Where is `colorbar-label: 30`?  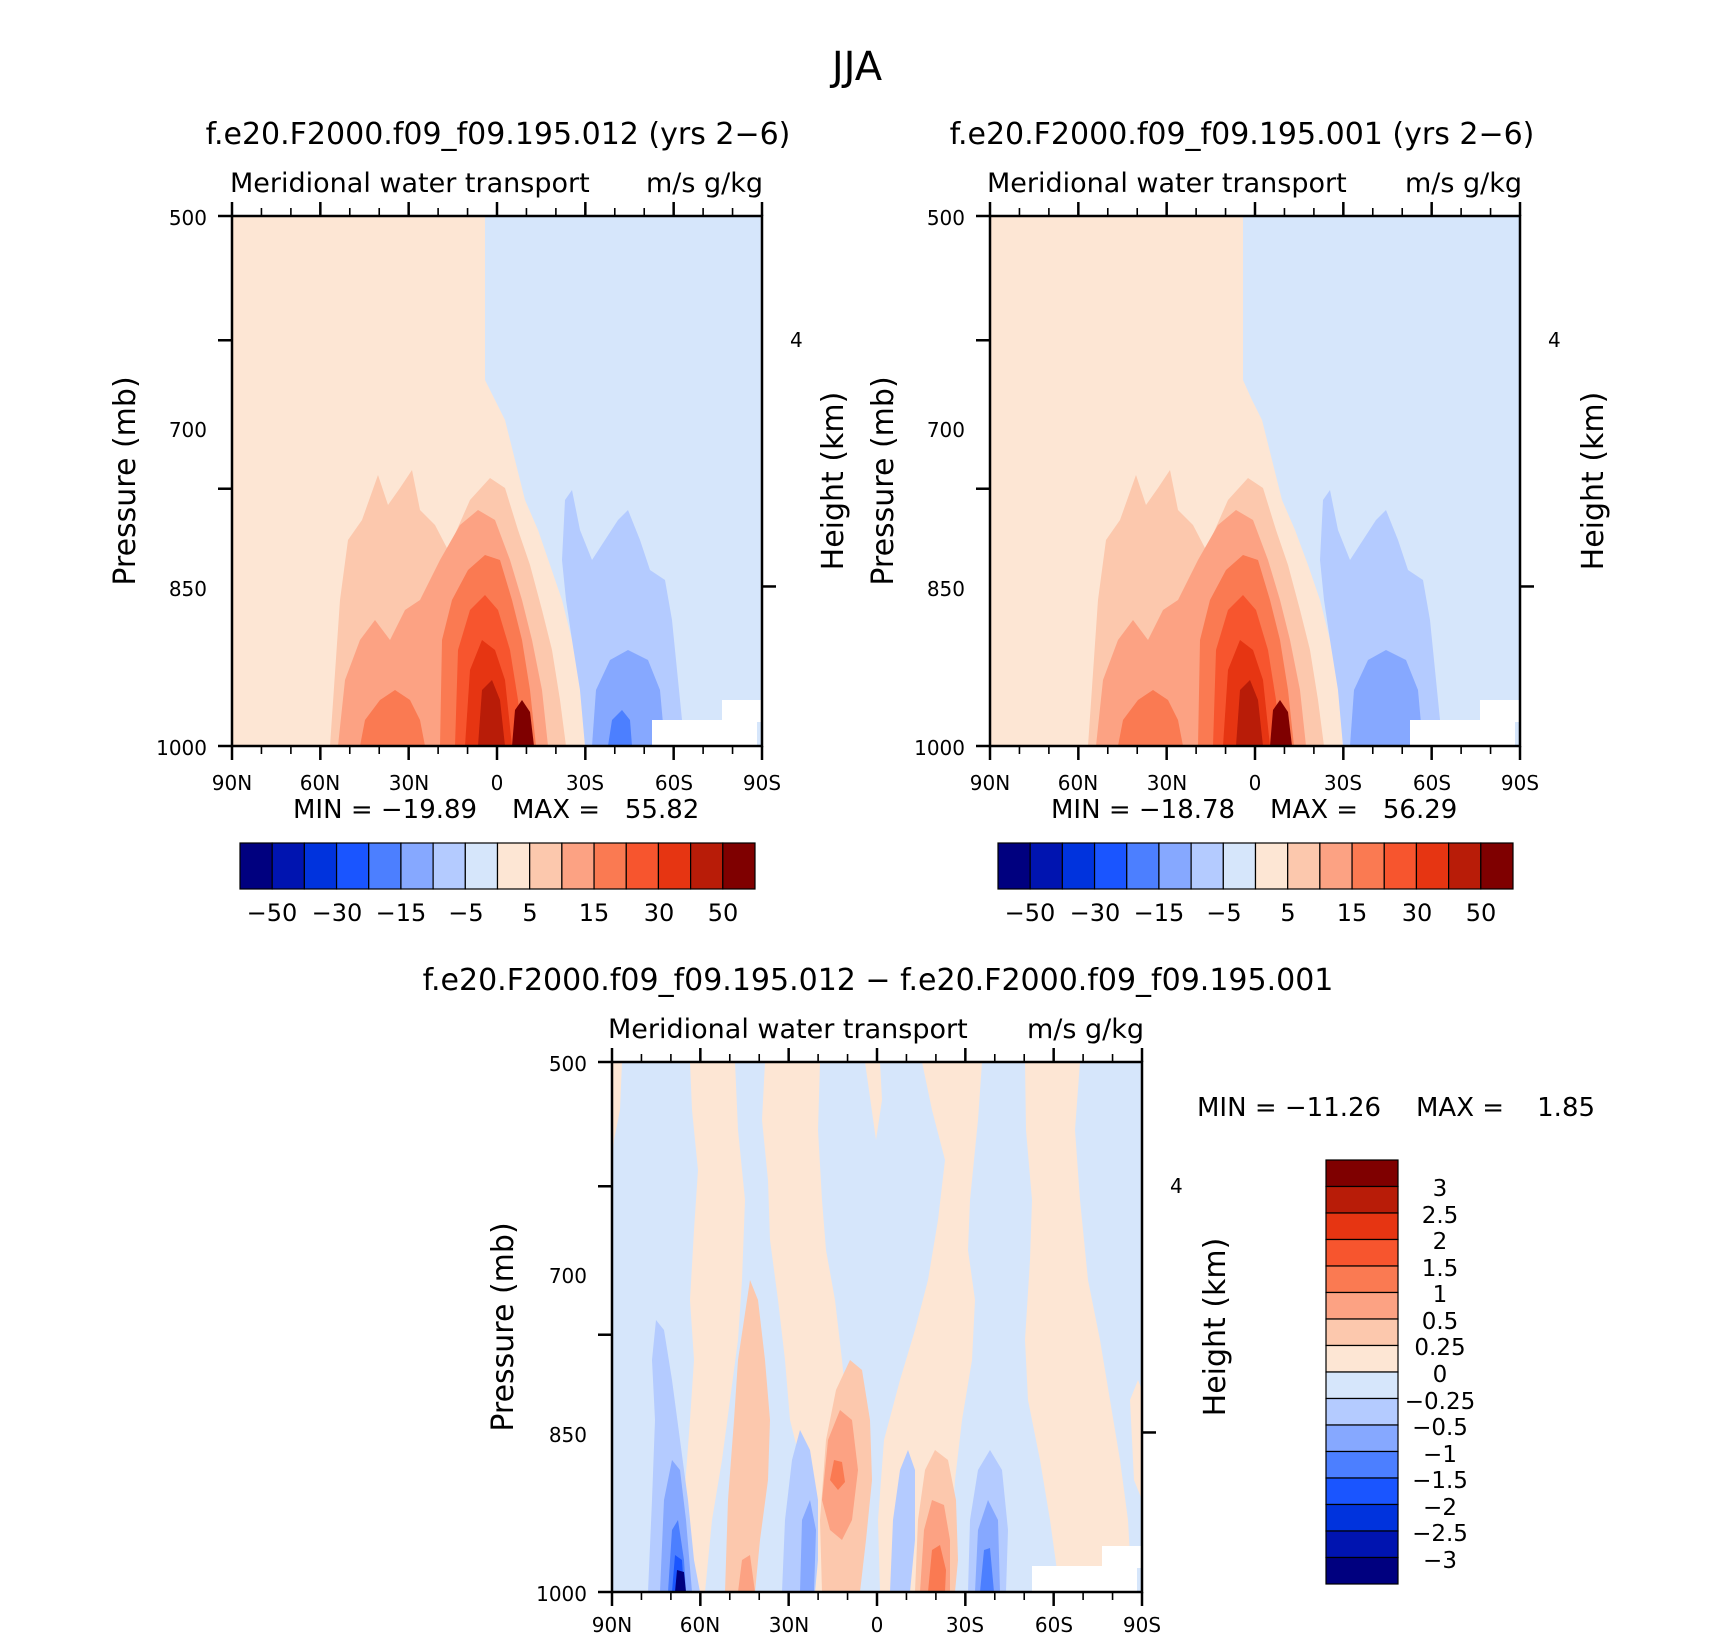
colorbar-label: 30 is located at coordinates (1417, 913).